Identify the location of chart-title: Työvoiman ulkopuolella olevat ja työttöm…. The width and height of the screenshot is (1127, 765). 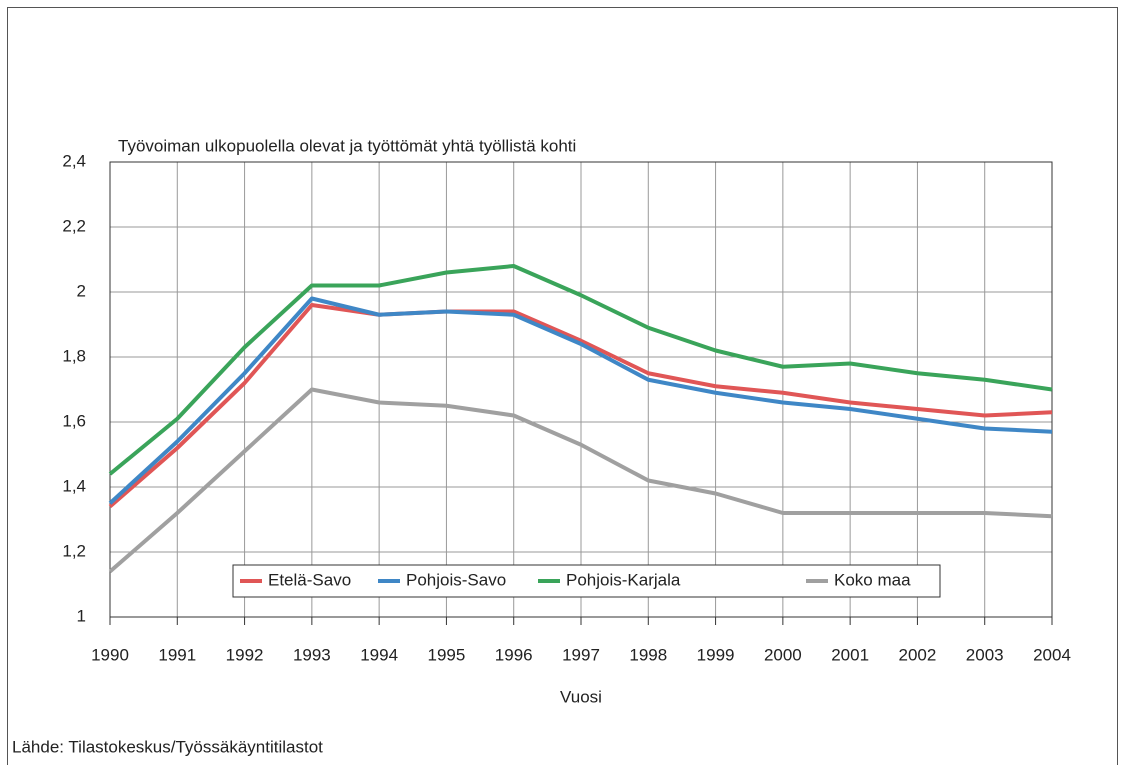
(347, 145).